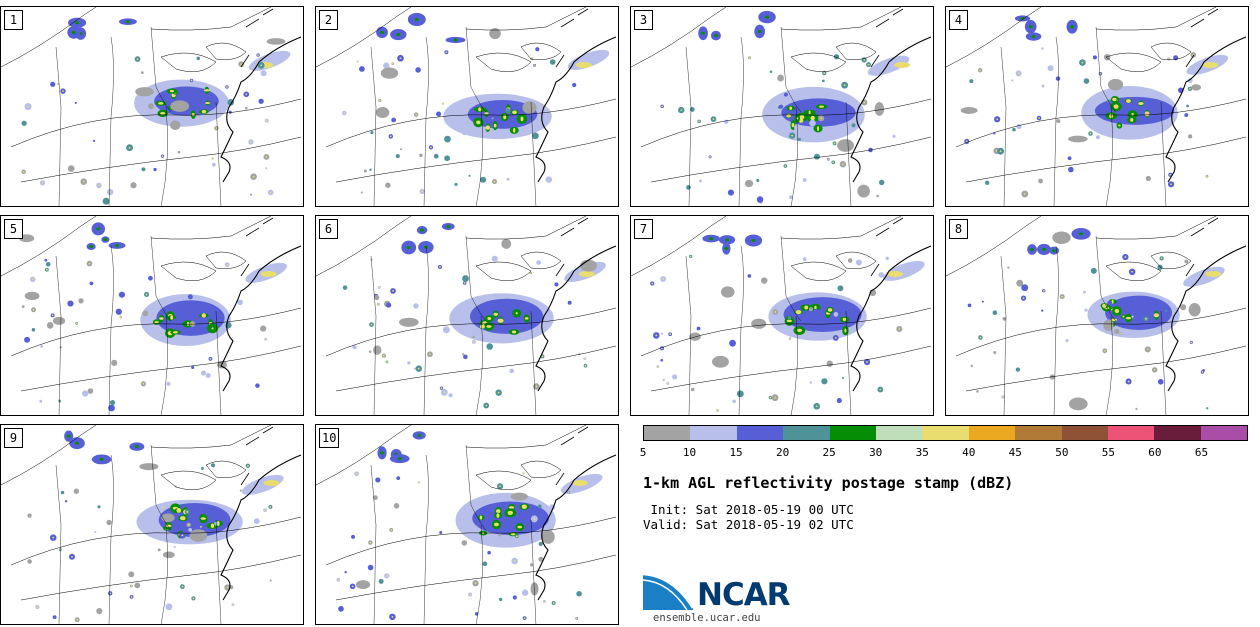  I want to click on map-panel-3: 3, so click(782, 106).